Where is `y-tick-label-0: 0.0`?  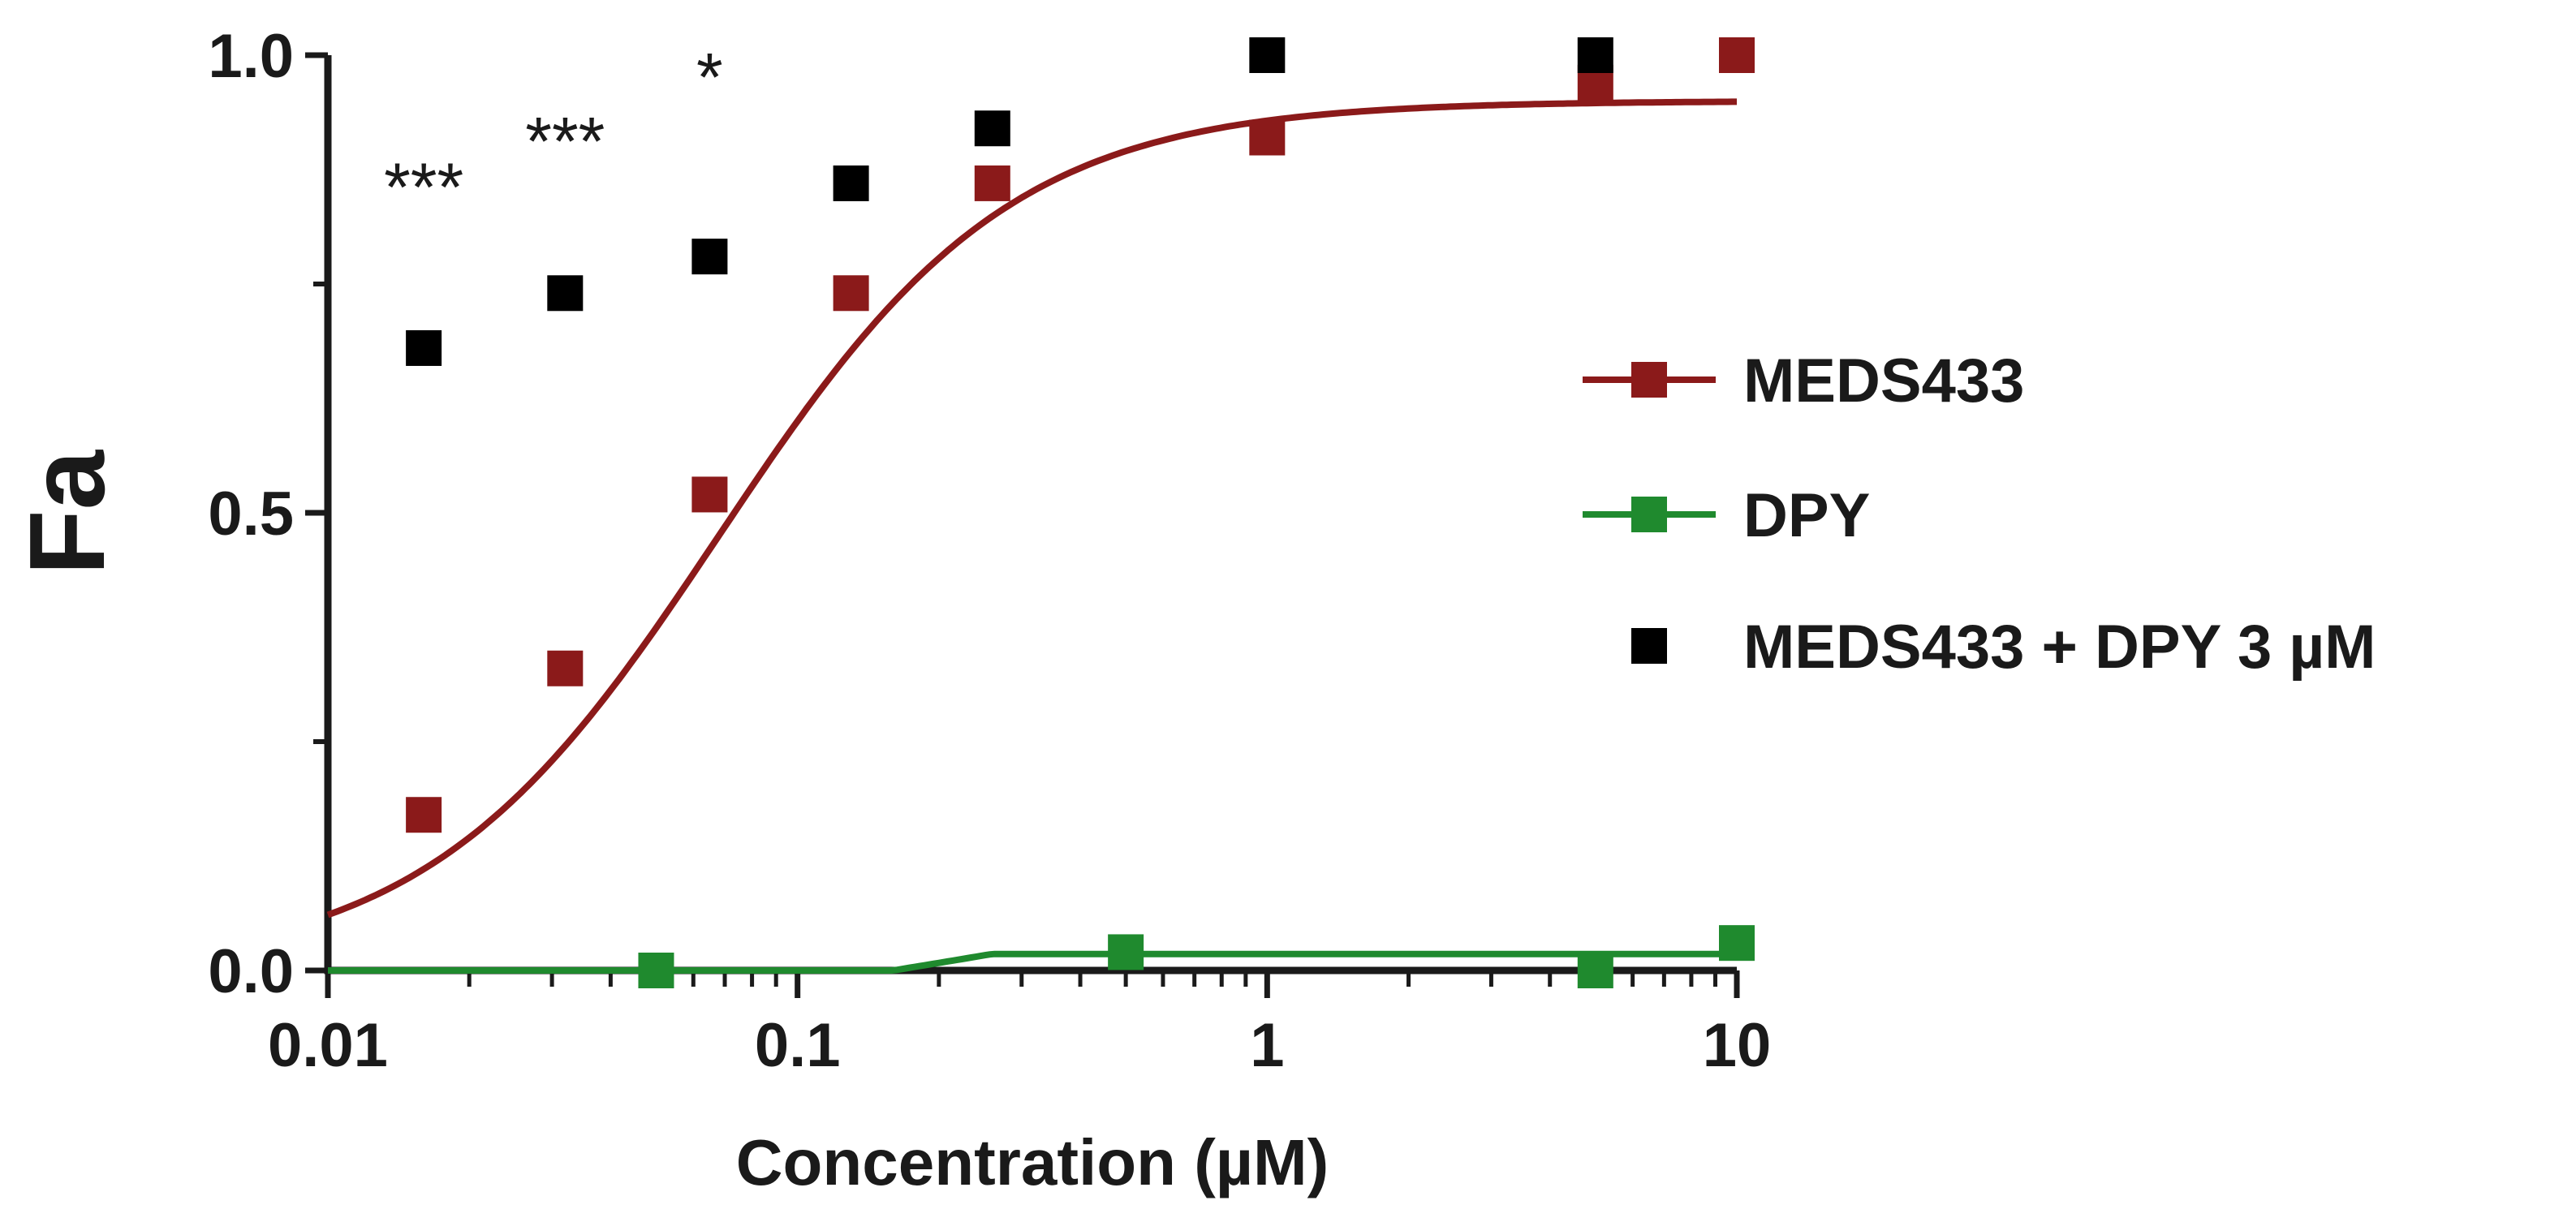
y-tick-label-0: 0.0 is located at coordinates (251, 971).